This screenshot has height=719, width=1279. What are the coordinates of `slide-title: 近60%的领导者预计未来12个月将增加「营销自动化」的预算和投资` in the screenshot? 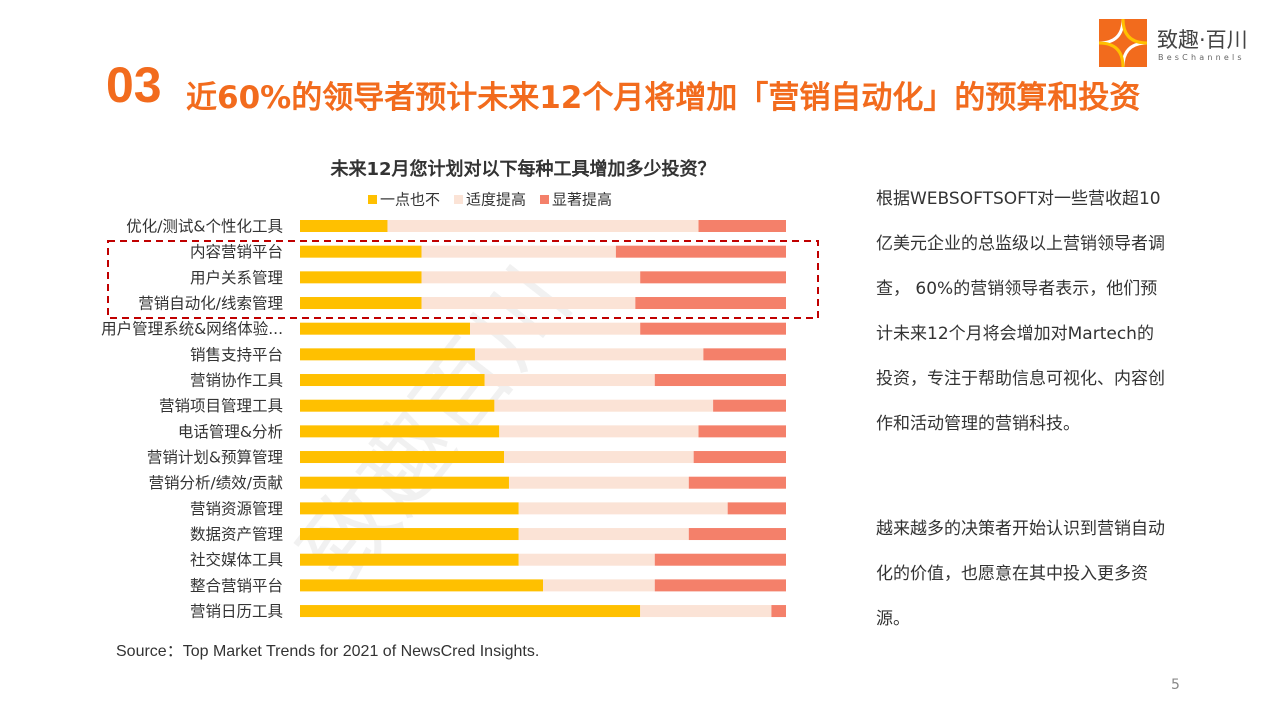 It's located at (663, 98).